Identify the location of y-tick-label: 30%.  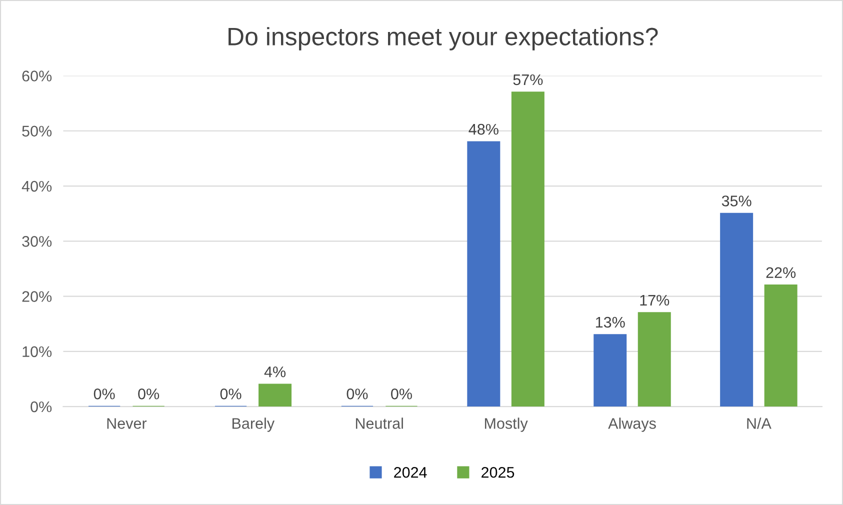
(37, 241).